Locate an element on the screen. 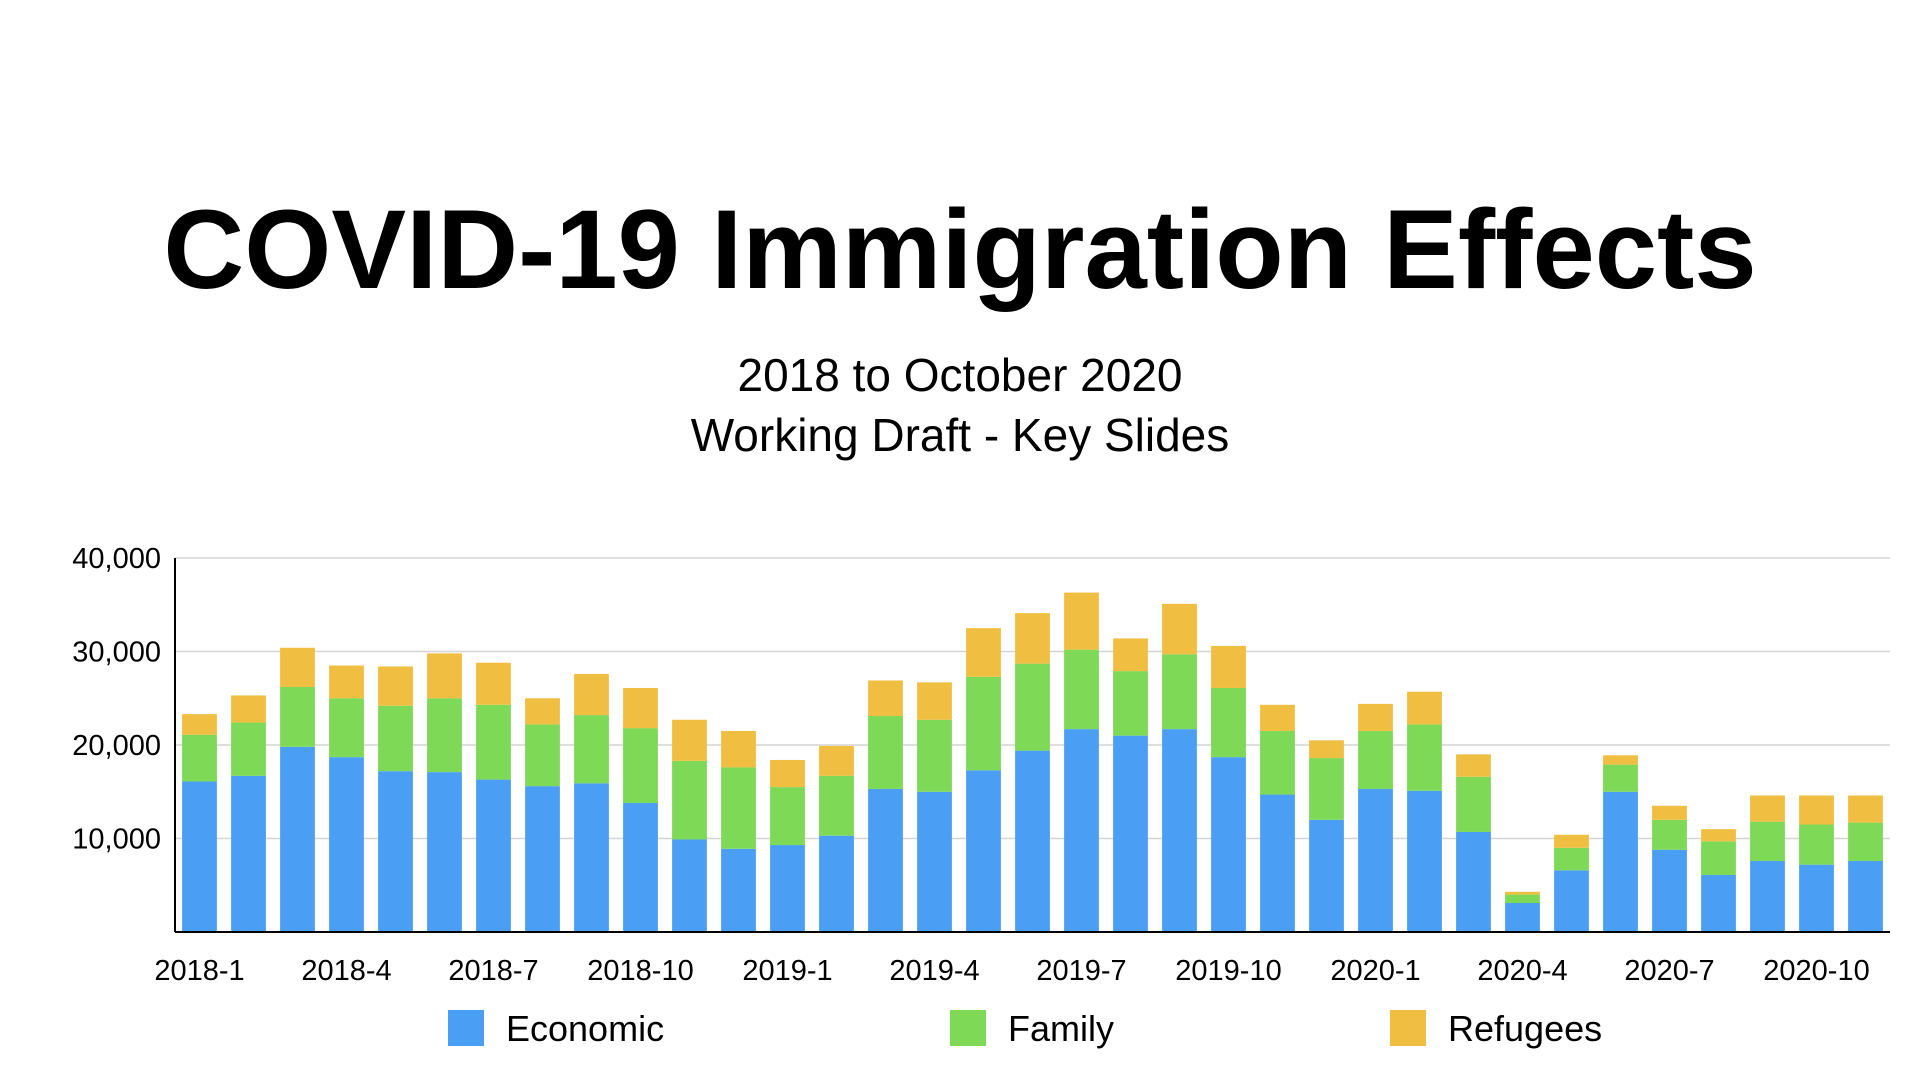 This screenshot has width=1920, height=1080. x-tick-label: 2019-7 is located at coordinates (1081, 971).